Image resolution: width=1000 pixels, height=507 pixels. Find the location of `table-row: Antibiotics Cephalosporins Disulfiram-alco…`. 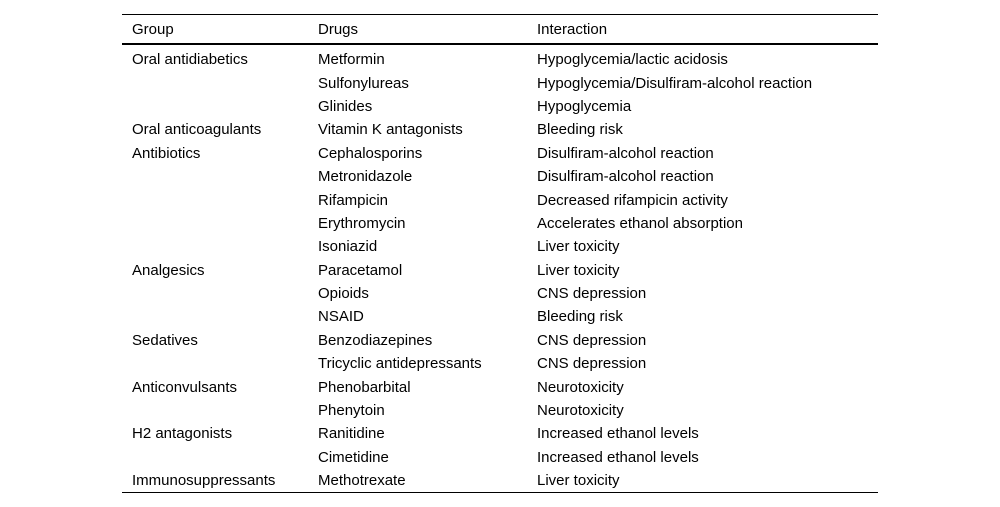

table-row: Antibiotics Cephalosporins Disulfiram-alco… is located at coordinates (500, 153).